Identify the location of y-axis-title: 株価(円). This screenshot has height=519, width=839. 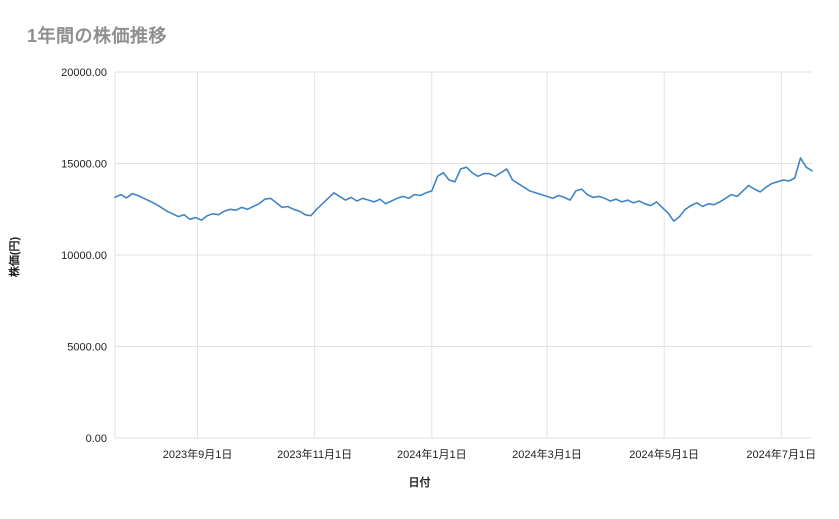
(15, 257).